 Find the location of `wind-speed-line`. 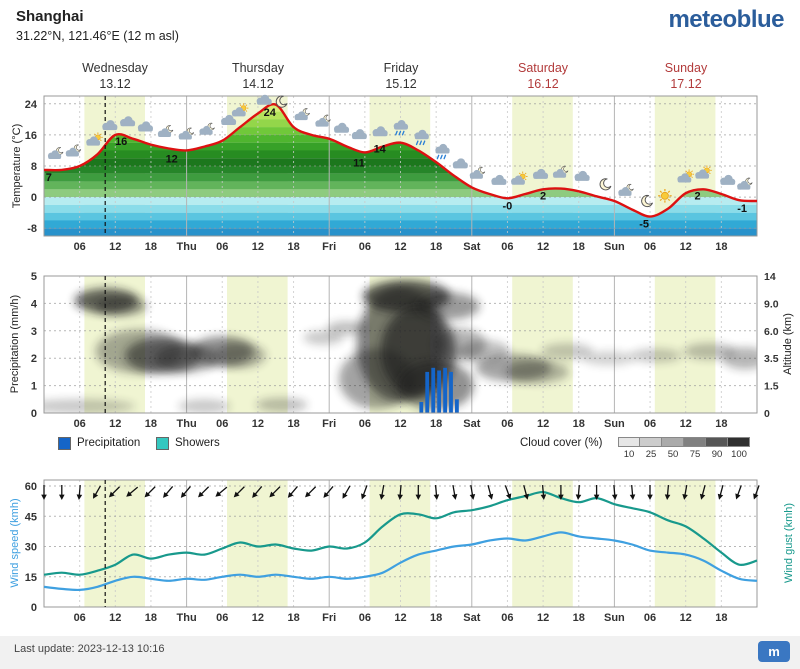

wind-speed-line is located at coordinates (400, 561).